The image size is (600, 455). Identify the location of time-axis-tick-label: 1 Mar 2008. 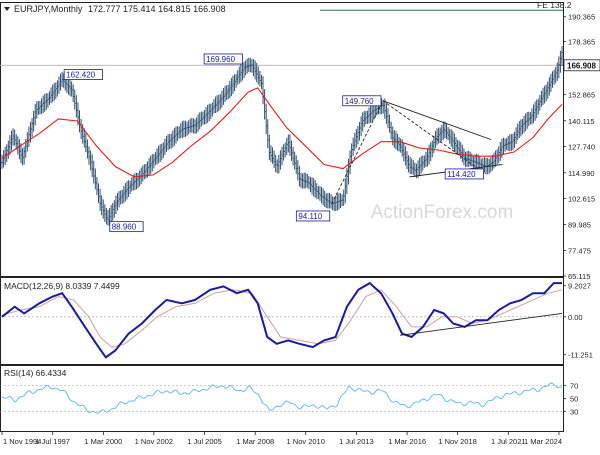
(255, 441).